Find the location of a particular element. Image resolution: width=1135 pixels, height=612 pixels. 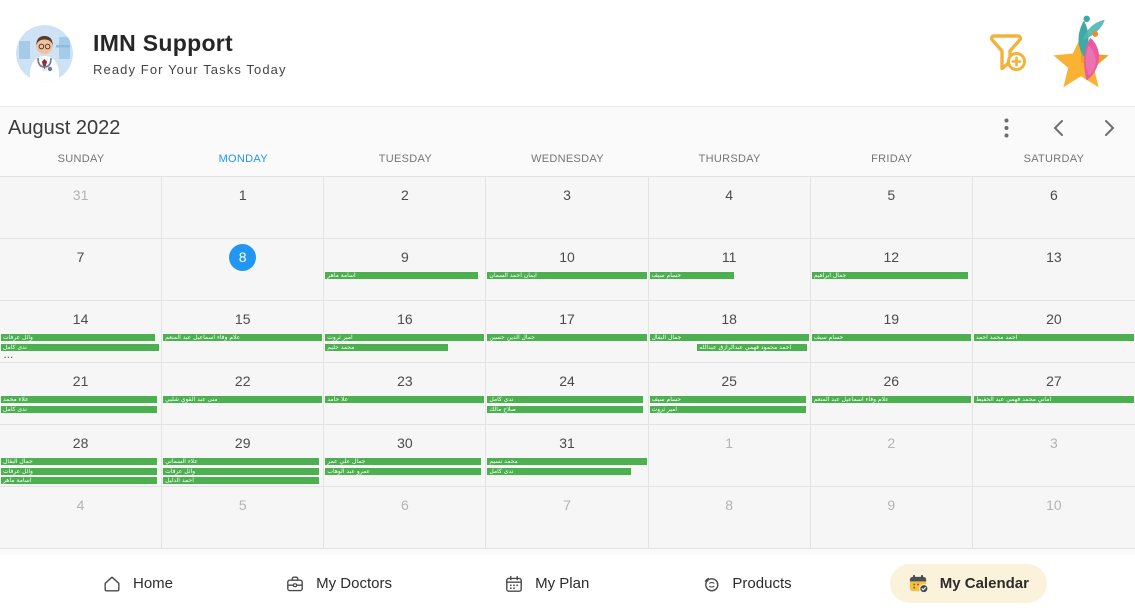

day-cell-27: 27 اماني محمد فهمي عبد الحفيظ is located at coordinates (1053, 394).